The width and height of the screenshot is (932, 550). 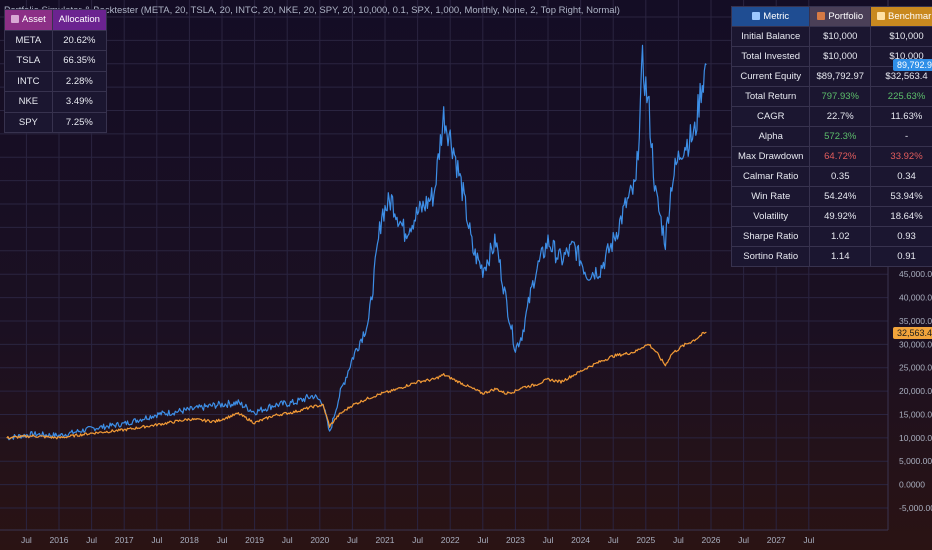 What do you see at coordinates (756, 16) in the screenshot?
I see `chart-icon` at bounding box center [756, 16].